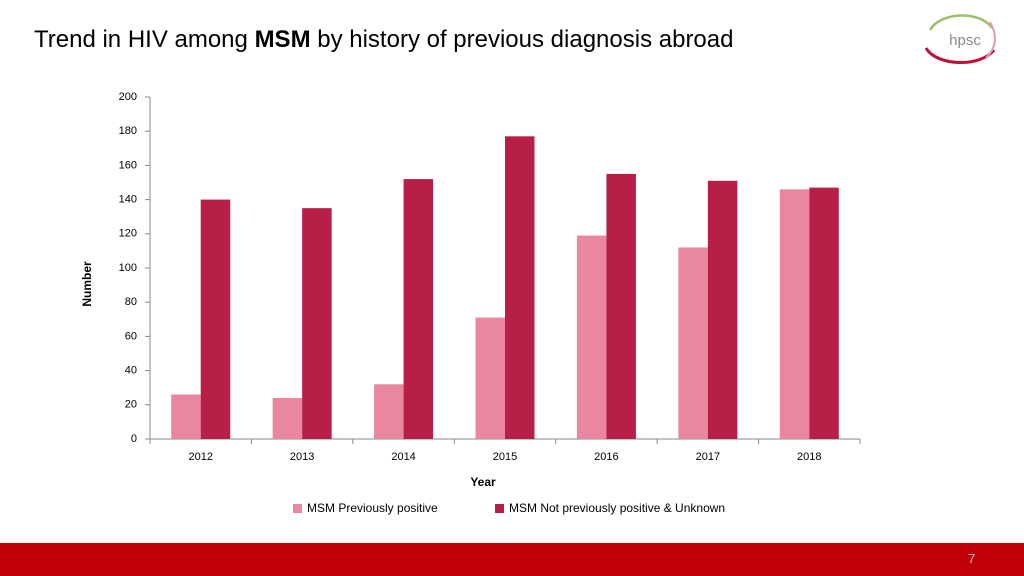 This screenshot has height=576, width=1024. Describe the element at coordinates (131, 405) in the screenshot. I see `y-tick-label: 20` at that location.